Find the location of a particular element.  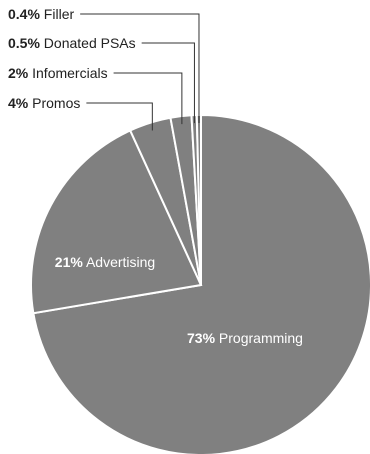

slice-filler-percent: 0.4% is located at coordinates (24, 14).